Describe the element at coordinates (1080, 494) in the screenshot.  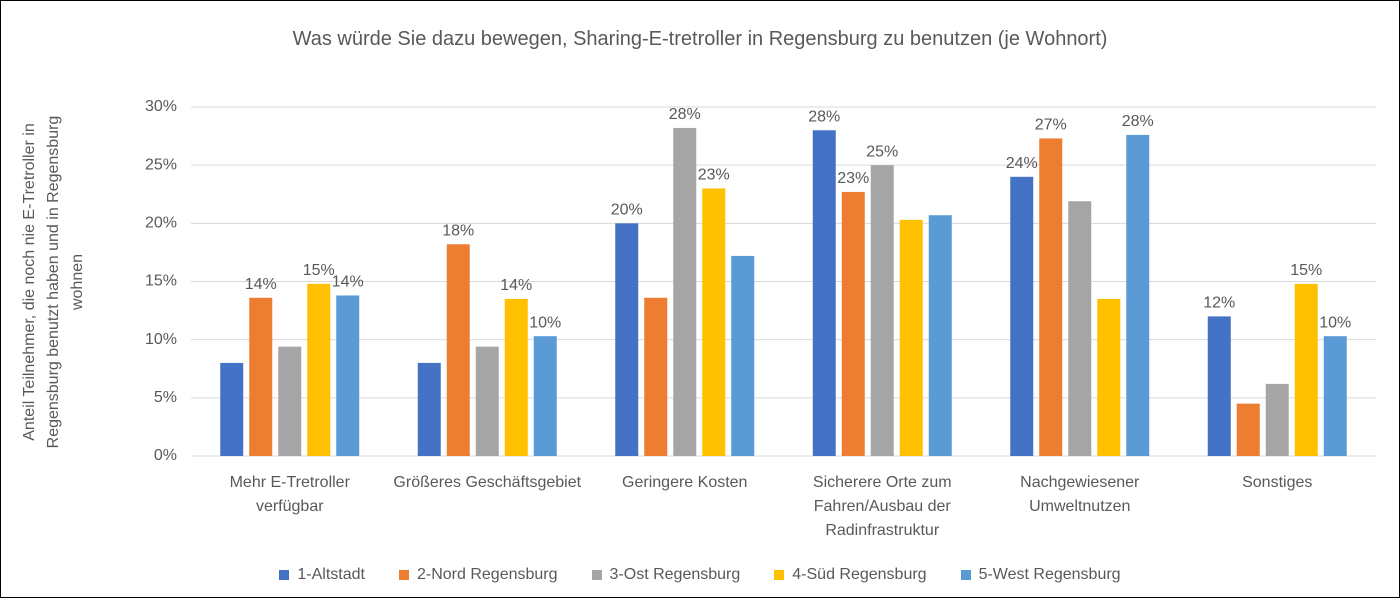
I see `x-tick-label: Nachgewiesener Umweltnutzen` at that location.